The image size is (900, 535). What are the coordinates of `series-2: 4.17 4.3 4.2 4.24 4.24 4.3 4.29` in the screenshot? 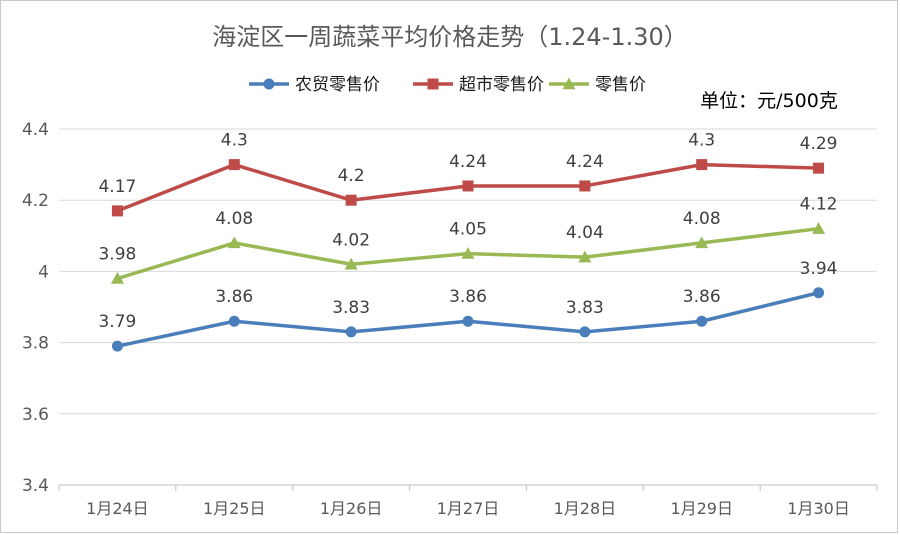 It's located at (468, 174).